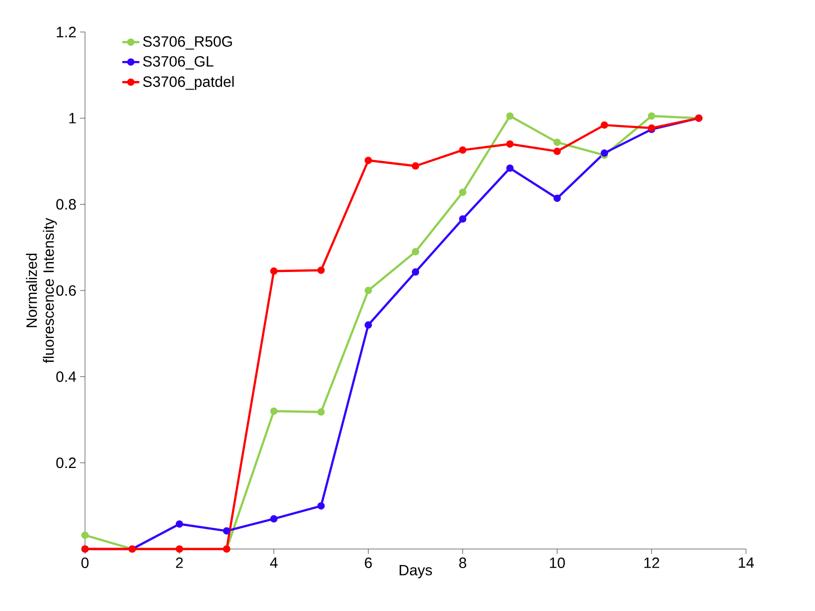 The width and height of the screenshot is (815, 611). What do you see at coordinates (462, 563) in the screenshot?
I see `x-tick-label: 8` at bounding box center [462, 563].